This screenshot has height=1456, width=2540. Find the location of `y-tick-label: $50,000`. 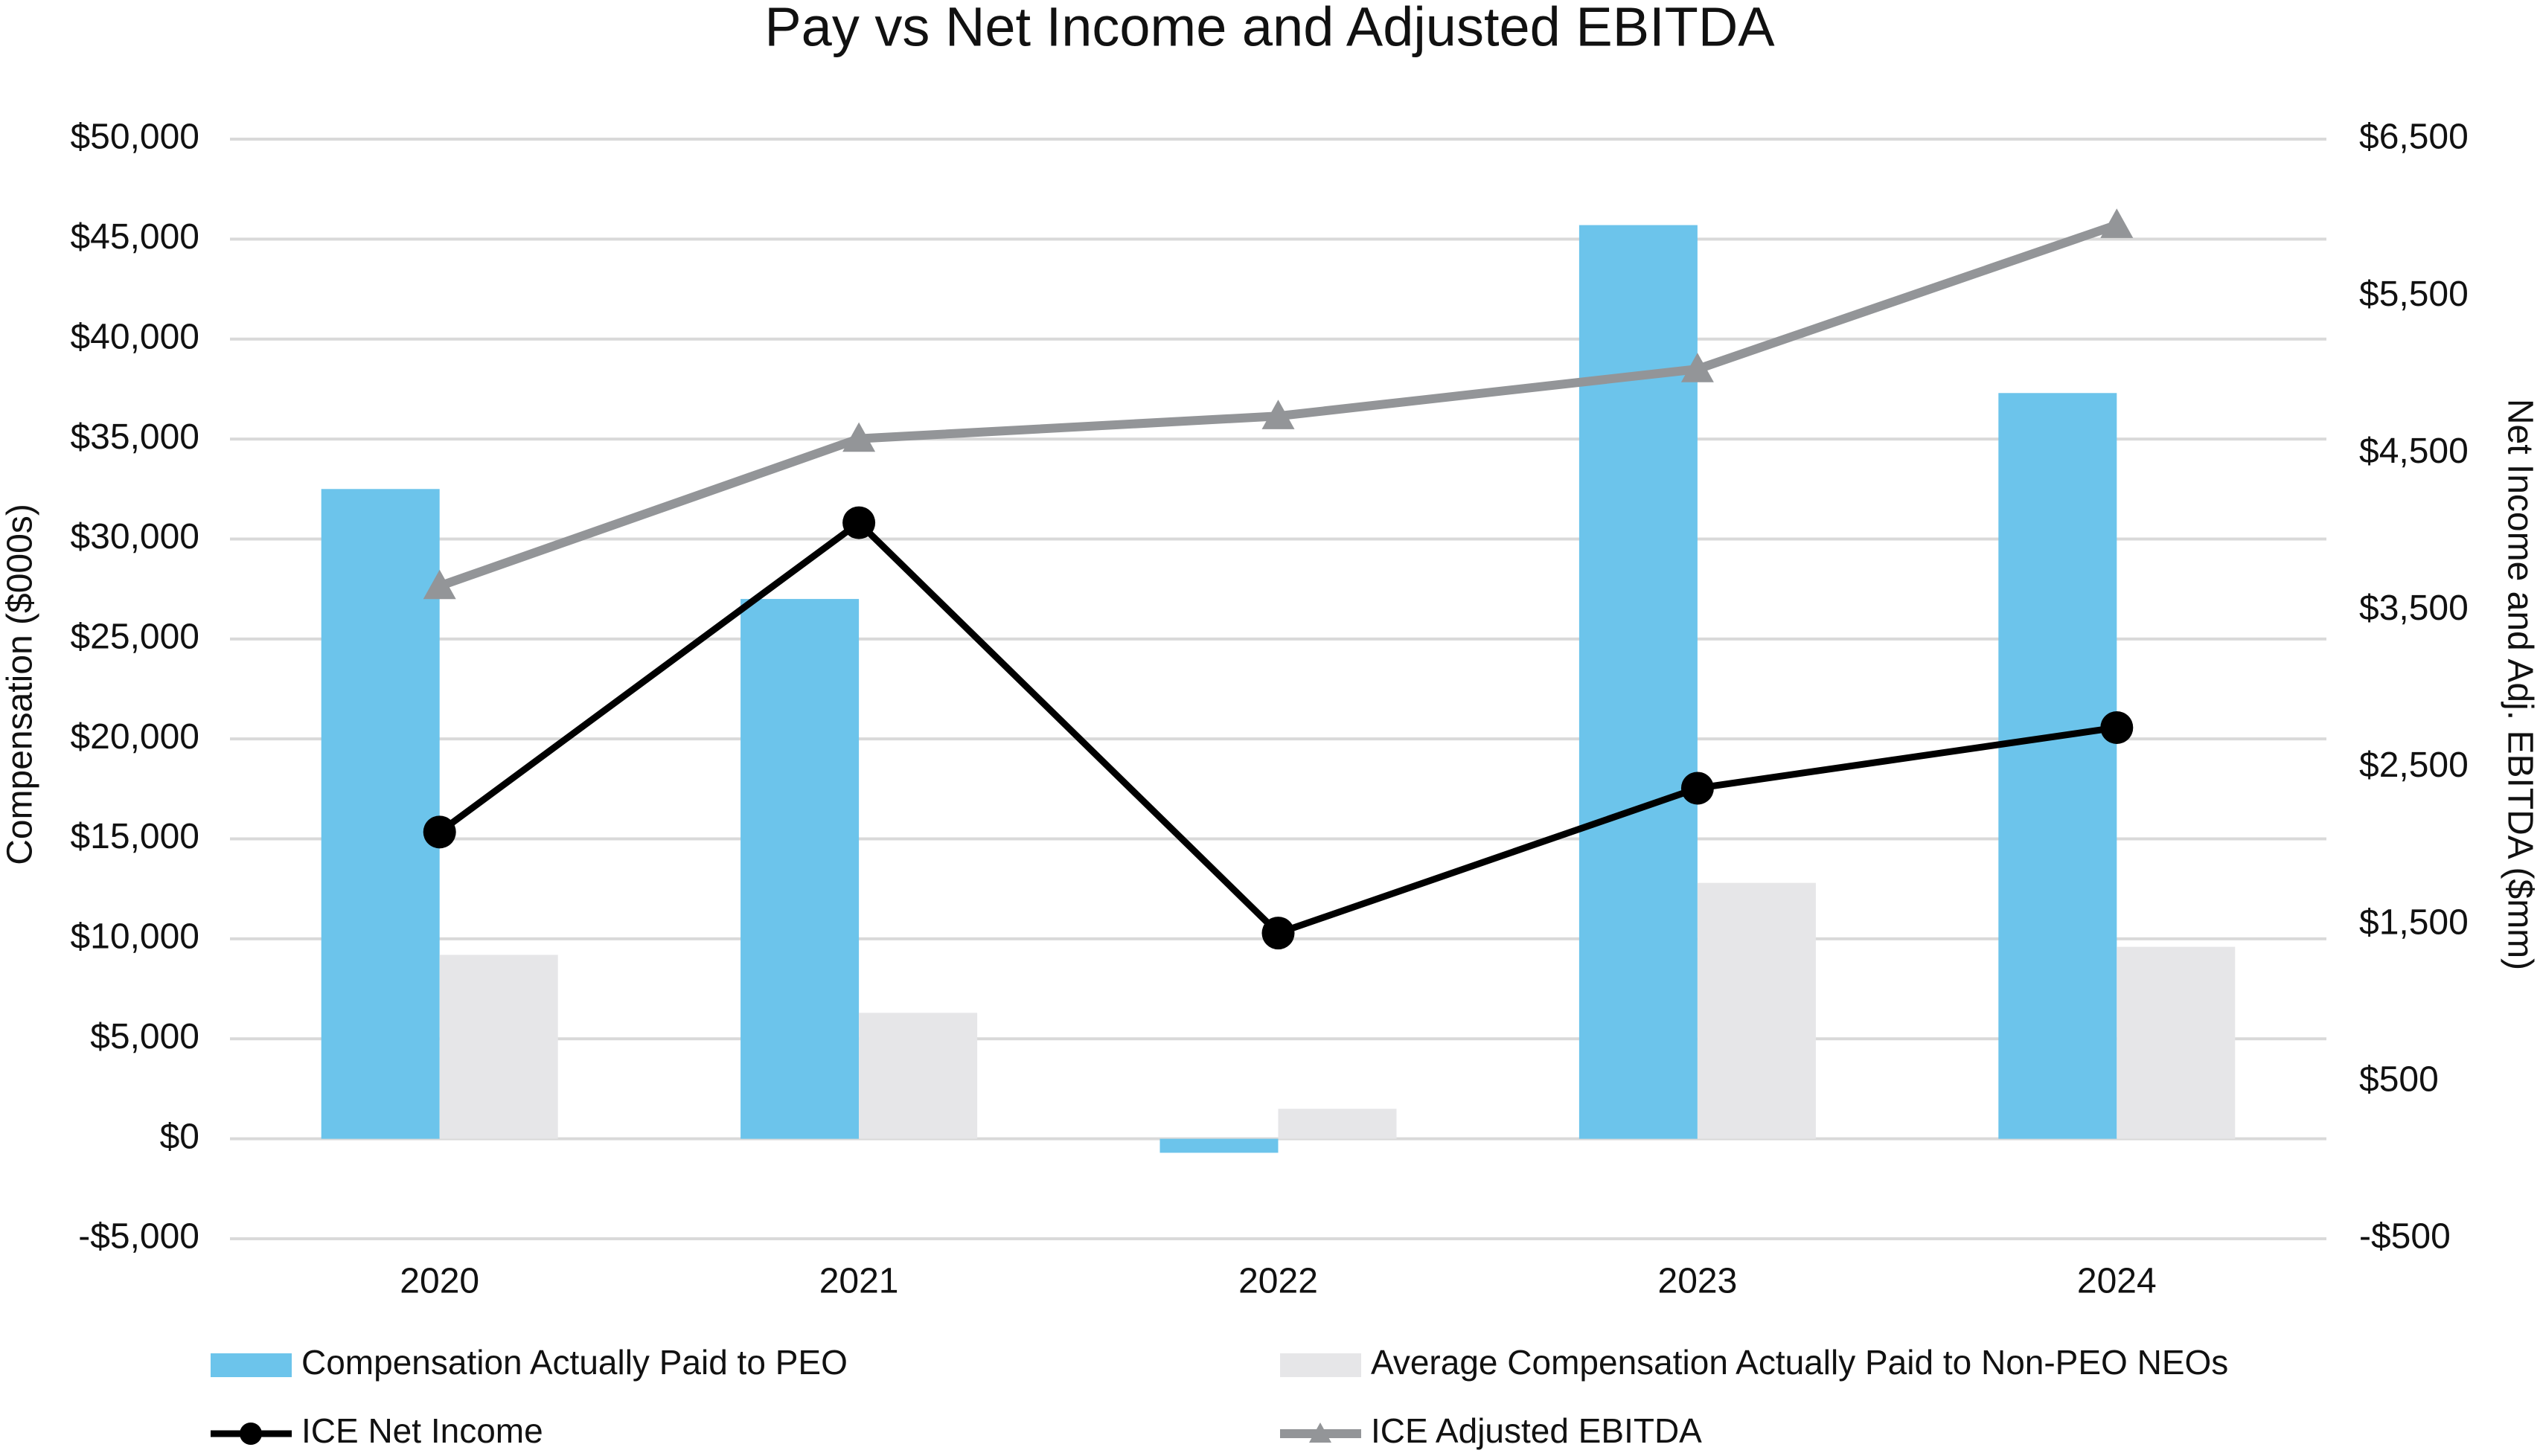

y-tick-label: $50,000 is located at coordinates (134, 137).